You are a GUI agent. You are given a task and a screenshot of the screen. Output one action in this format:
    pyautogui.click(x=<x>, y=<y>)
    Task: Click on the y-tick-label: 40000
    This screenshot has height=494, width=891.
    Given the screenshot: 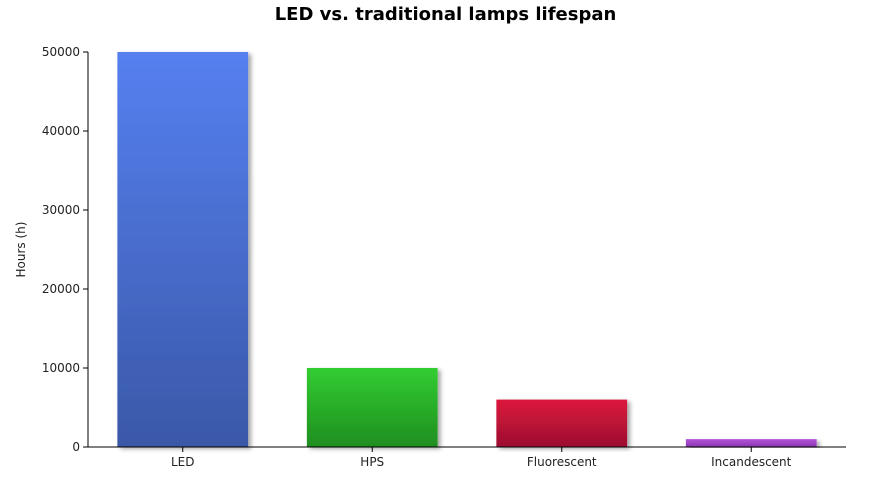 What is the action you would take?
    pyautogui.click(x=61, y=131)
    